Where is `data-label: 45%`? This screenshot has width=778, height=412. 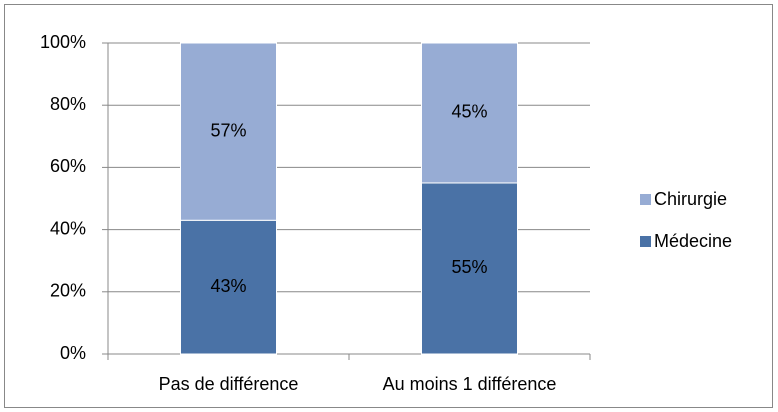 data-label: 45% is located at coordinates (469, 112).